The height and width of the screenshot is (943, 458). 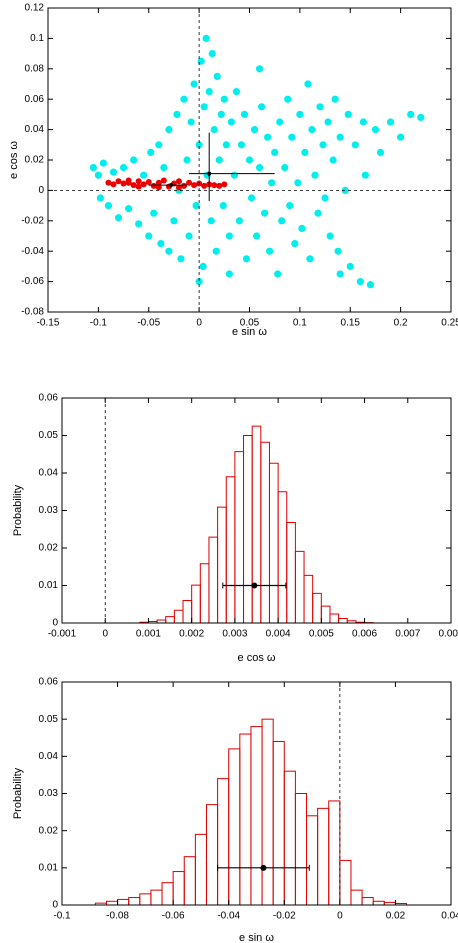 I want to click on x-tick-label: 0.007, so click(x=407, y=634).